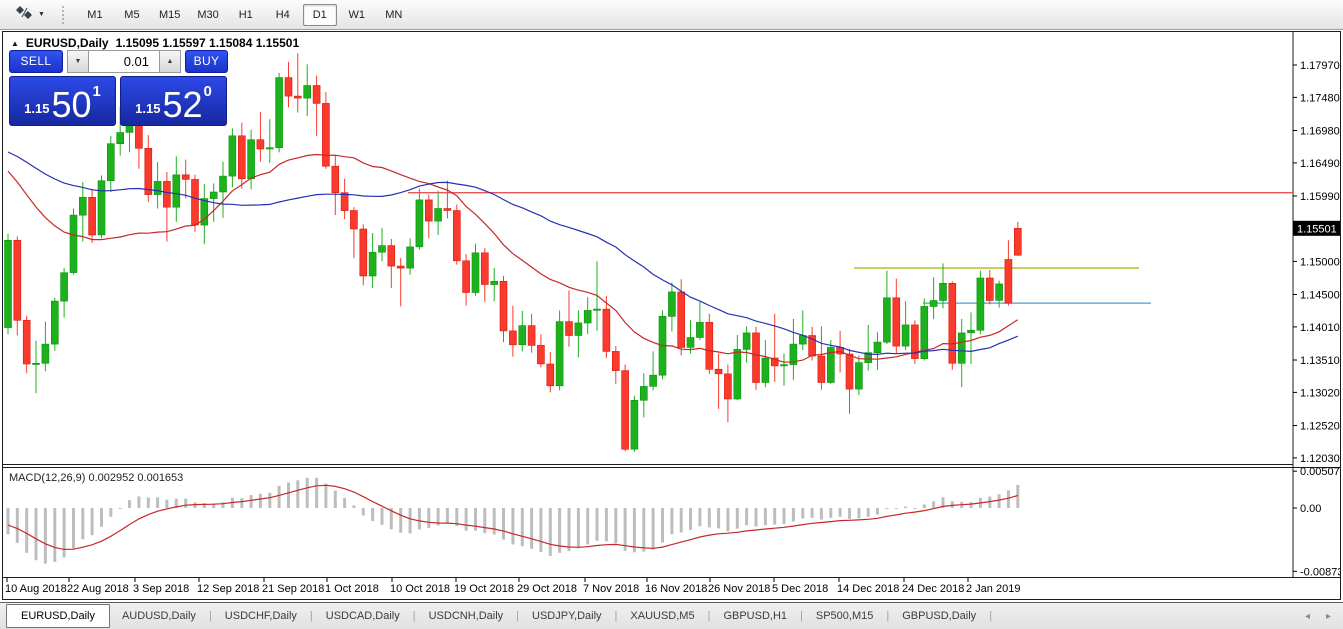 The width and height of the screenshot is (1343, 629). What do you see at coordinates (37, 108) in the screenshot?
I see `sell-big-figure: 1.15` at bounding box center [37, 108].